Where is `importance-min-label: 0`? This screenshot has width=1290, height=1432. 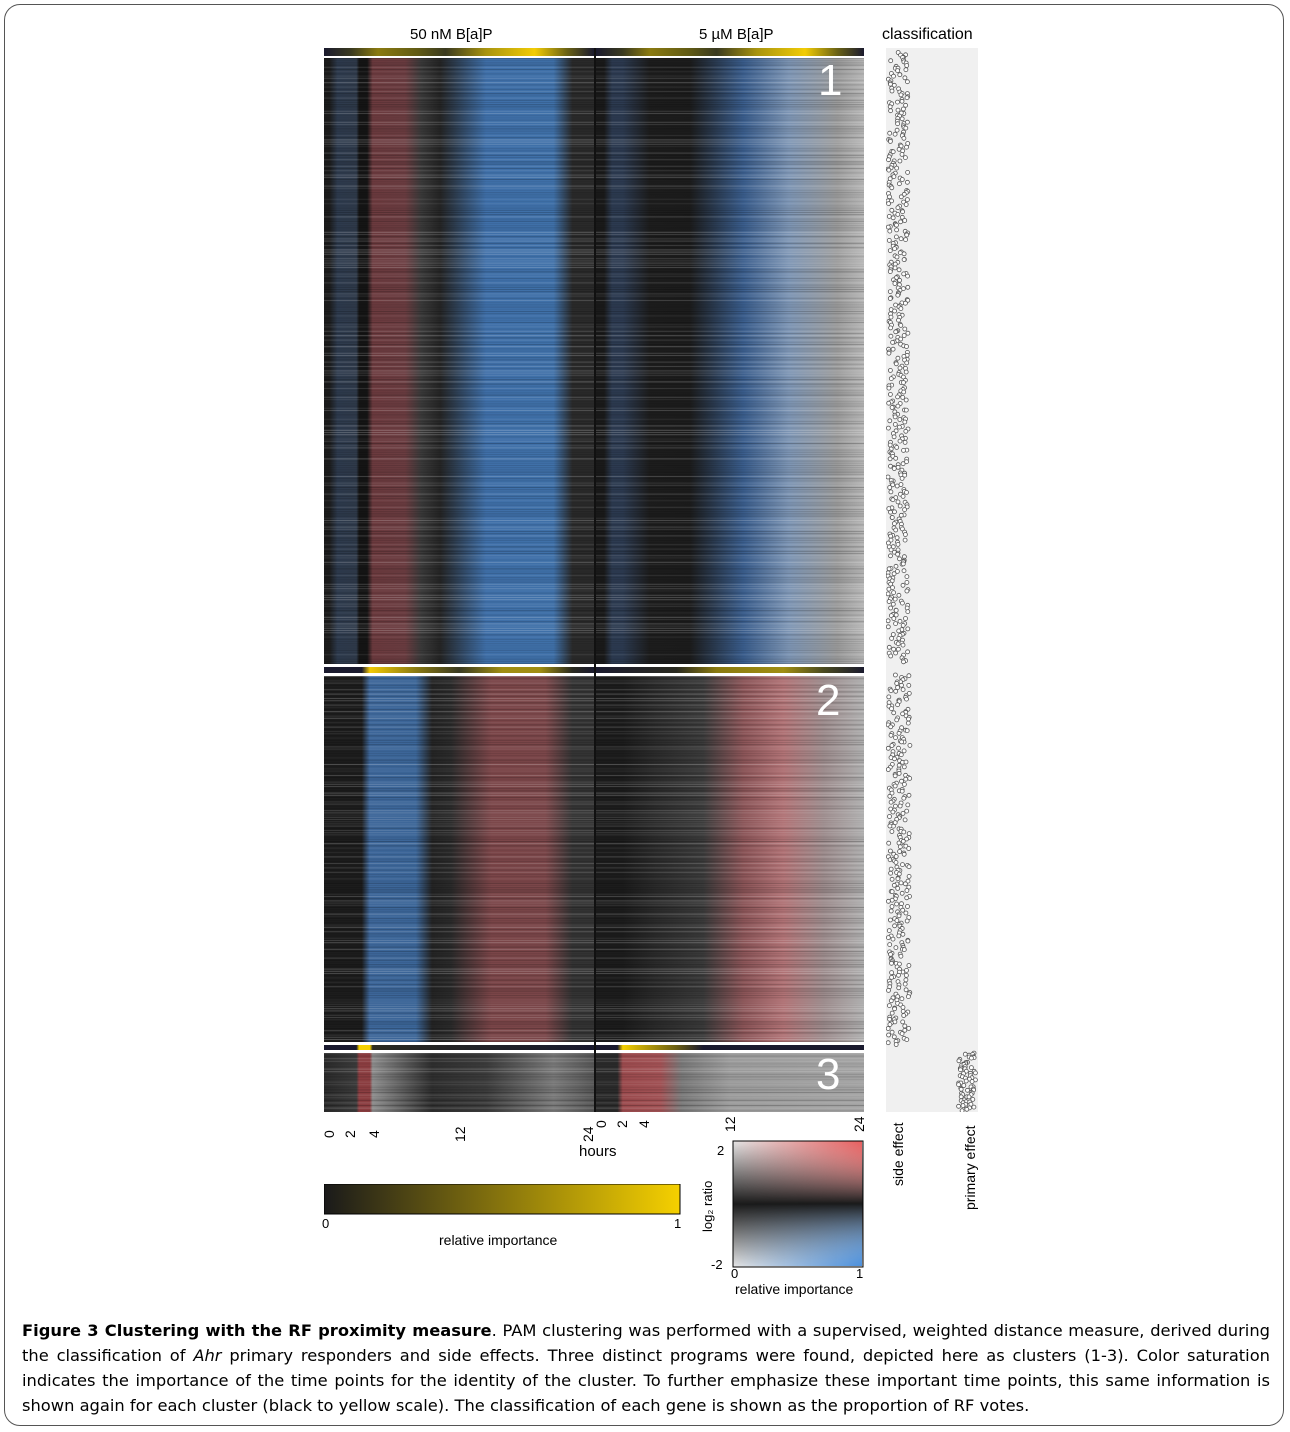
importance-min-label: 0 is located at coordinates (326, 1223).